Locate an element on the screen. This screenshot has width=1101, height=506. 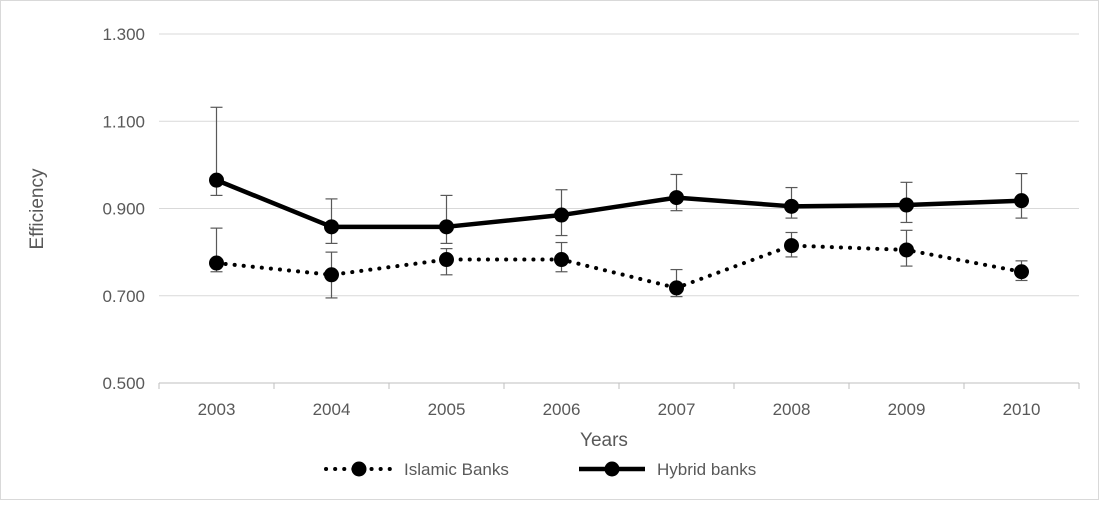
series-islamic-banks is located at coordinates (619, 267).